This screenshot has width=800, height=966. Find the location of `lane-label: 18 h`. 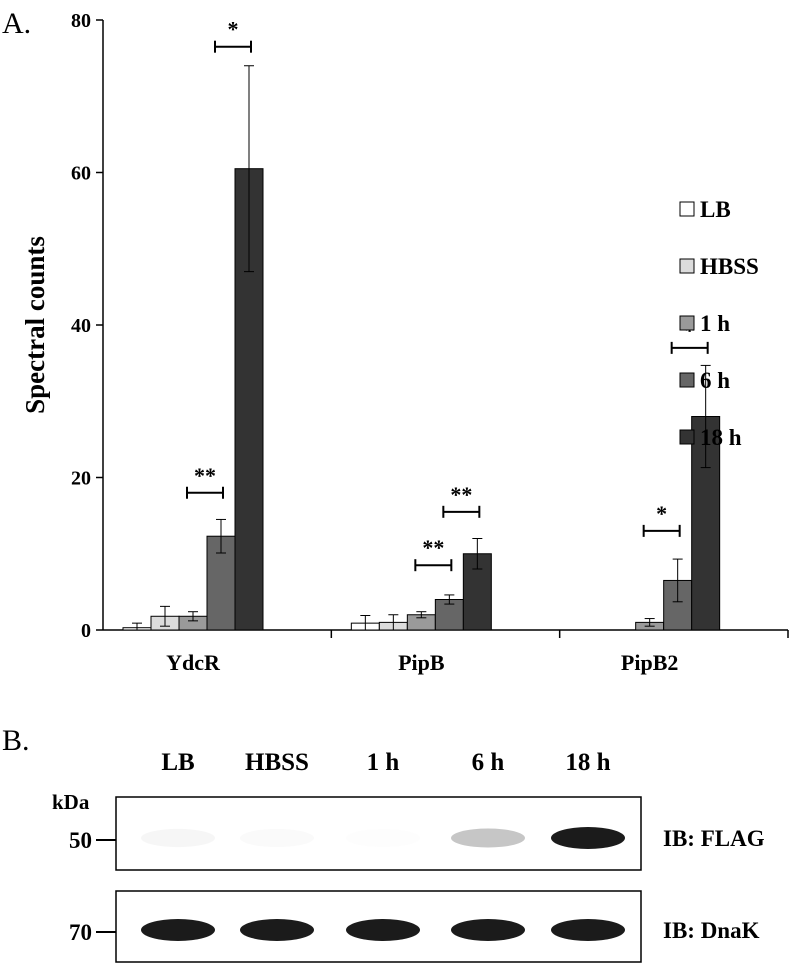

lane-label: 18 h is located at coordinates (587, 762).